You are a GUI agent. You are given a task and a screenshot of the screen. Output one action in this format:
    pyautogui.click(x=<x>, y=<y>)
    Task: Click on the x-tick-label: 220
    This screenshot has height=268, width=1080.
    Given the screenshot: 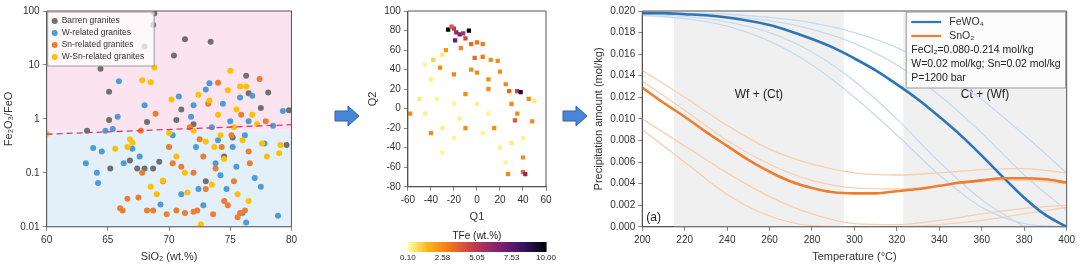 What is the action you would take?
    pyautogui.click(x=685, y=239)
    